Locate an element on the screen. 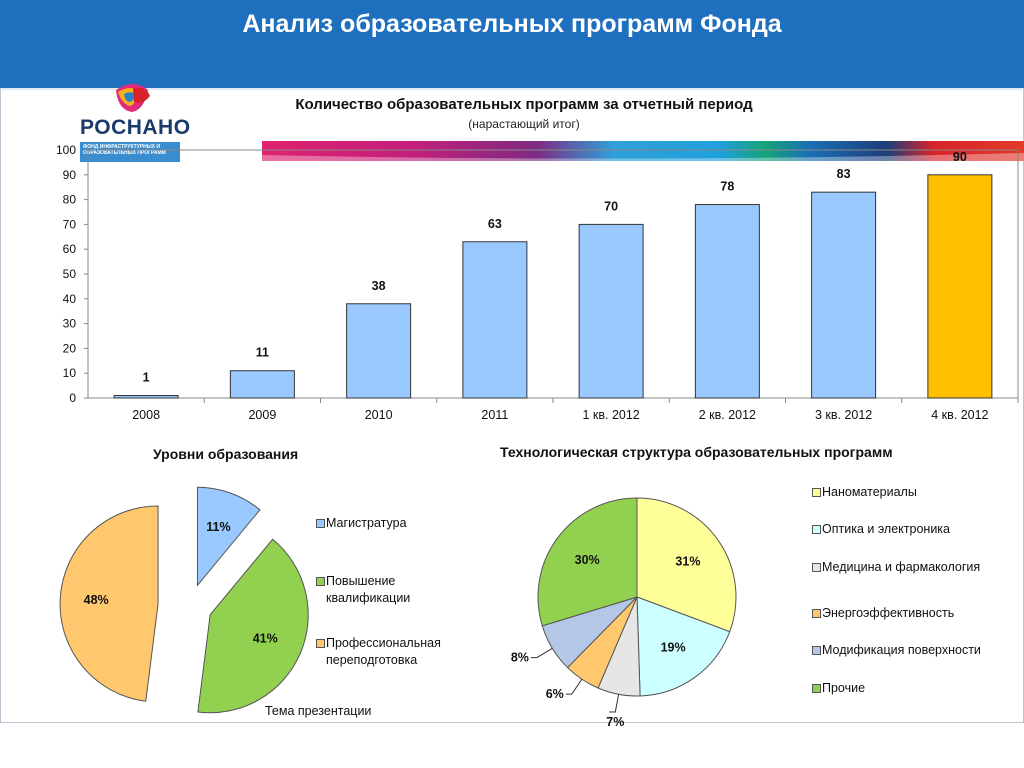  bar-value-label: 78 is located at coordinates (727, 187).